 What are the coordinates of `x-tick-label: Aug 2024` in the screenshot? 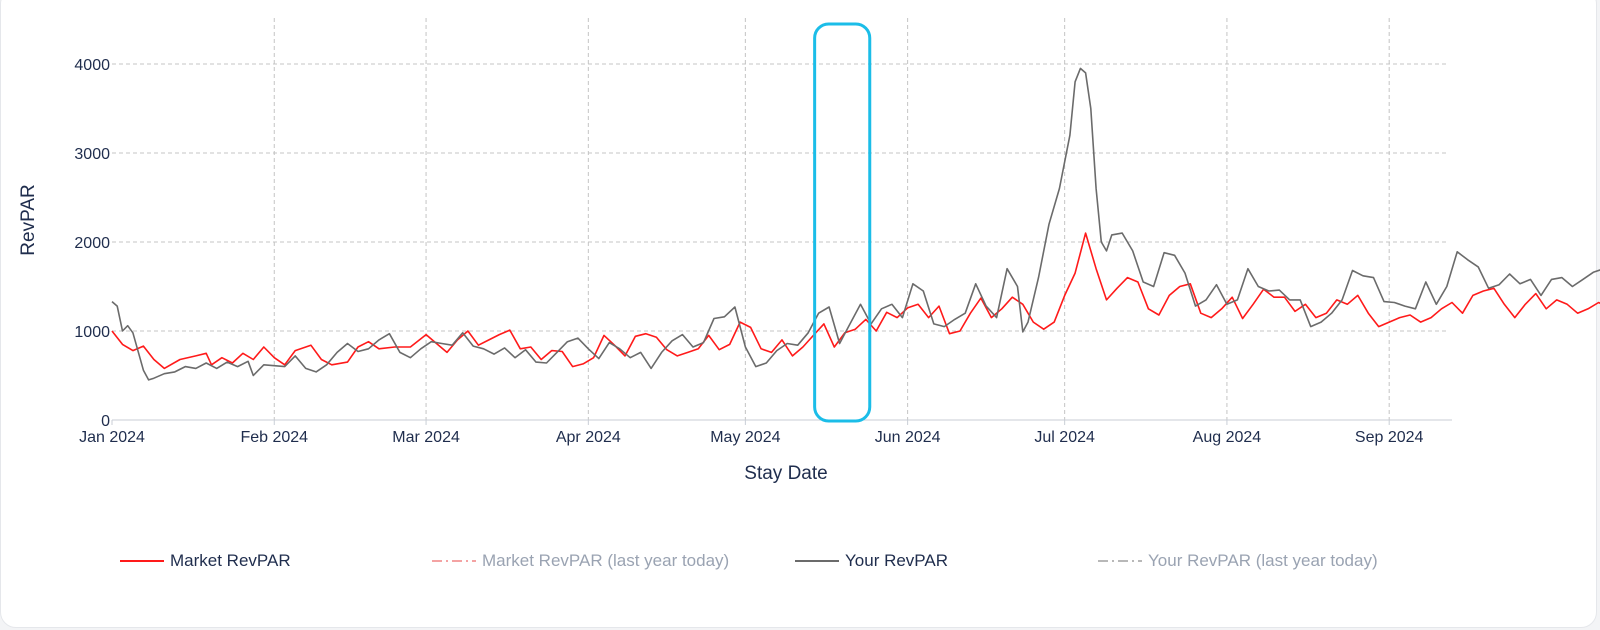 It's located at (1227, 437).